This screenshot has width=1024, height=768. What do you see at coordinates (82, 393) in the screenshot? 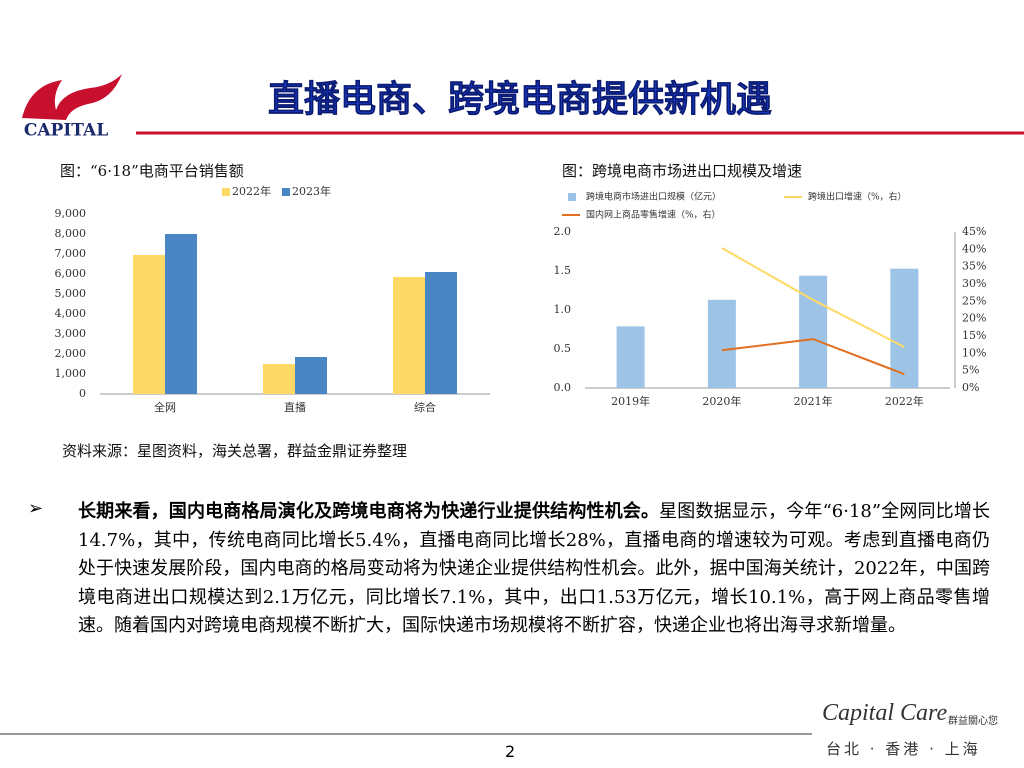
I see `tick-label: 0` at bounding box center [82, 393].